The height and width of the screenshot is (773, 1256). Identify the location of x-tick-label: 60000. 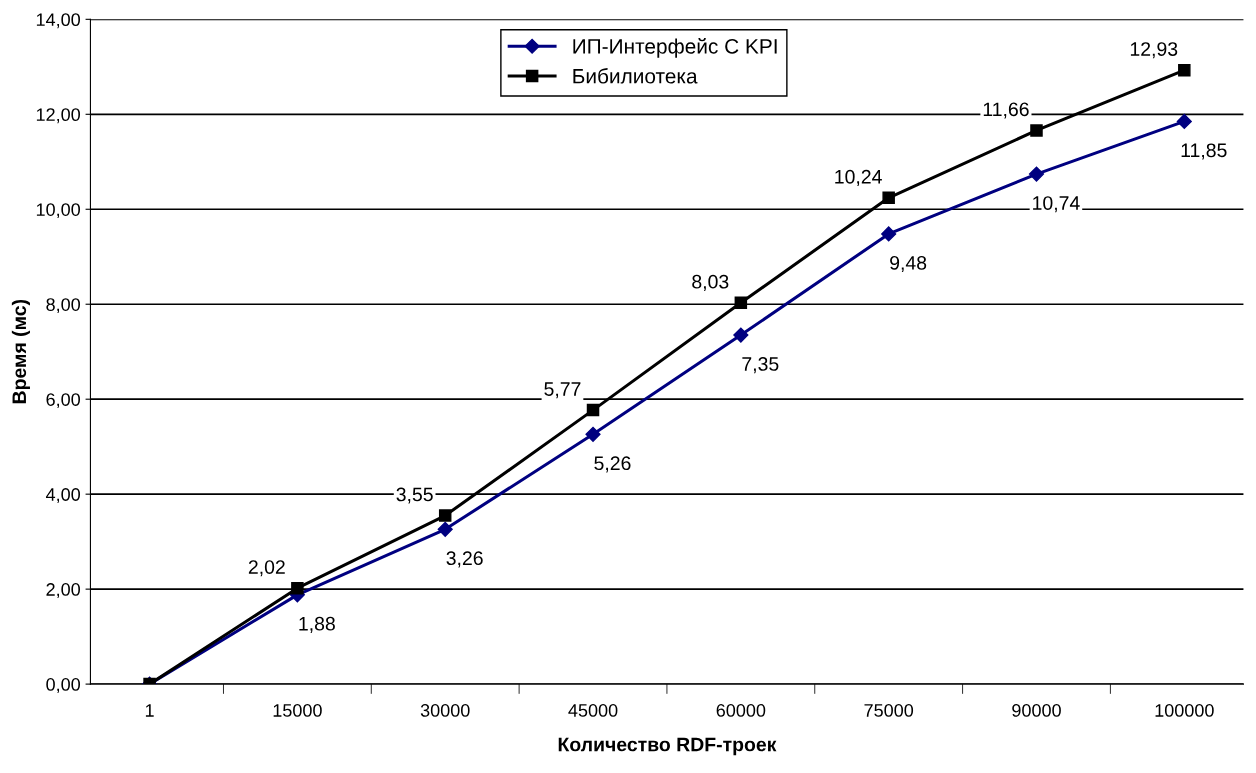
(741, 710).